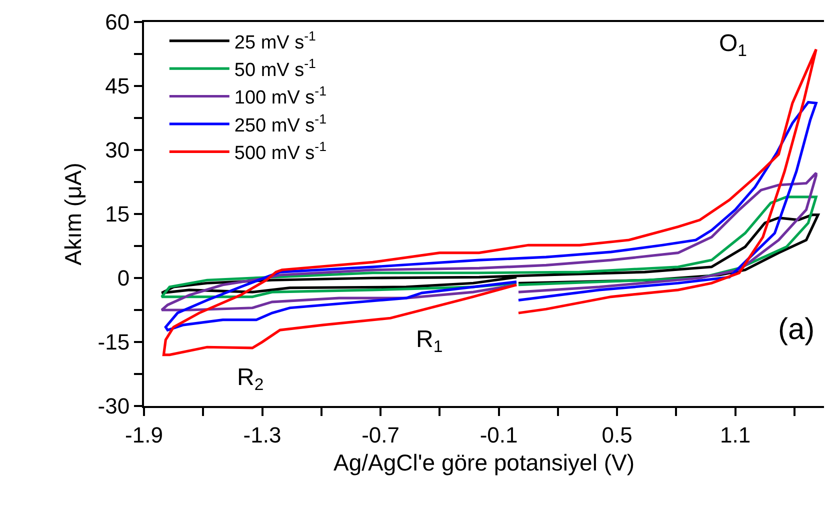 This screenshot has height=507, width=830. I want to click on annotation: (a), so click(796, 329).